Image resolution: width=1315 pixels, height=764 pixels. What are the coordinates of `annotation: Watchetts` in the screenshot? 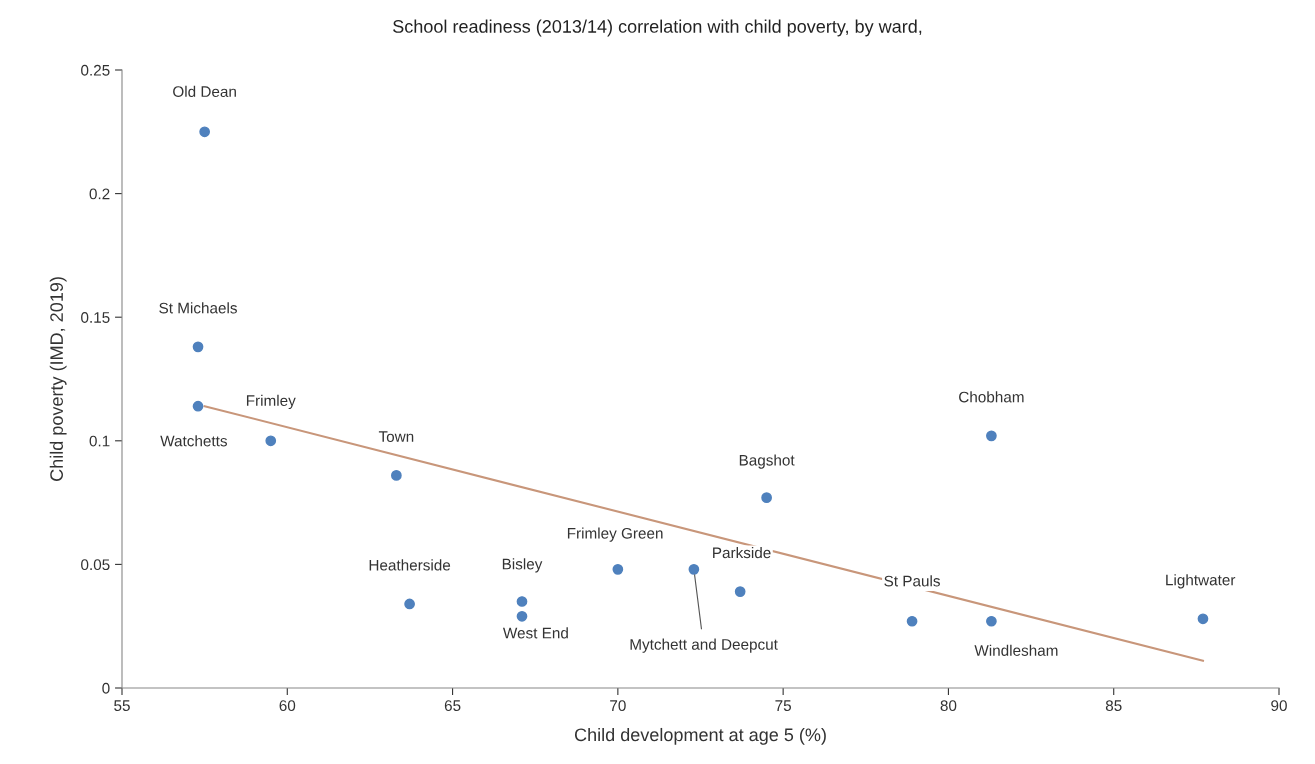 It's located at (193, 441).